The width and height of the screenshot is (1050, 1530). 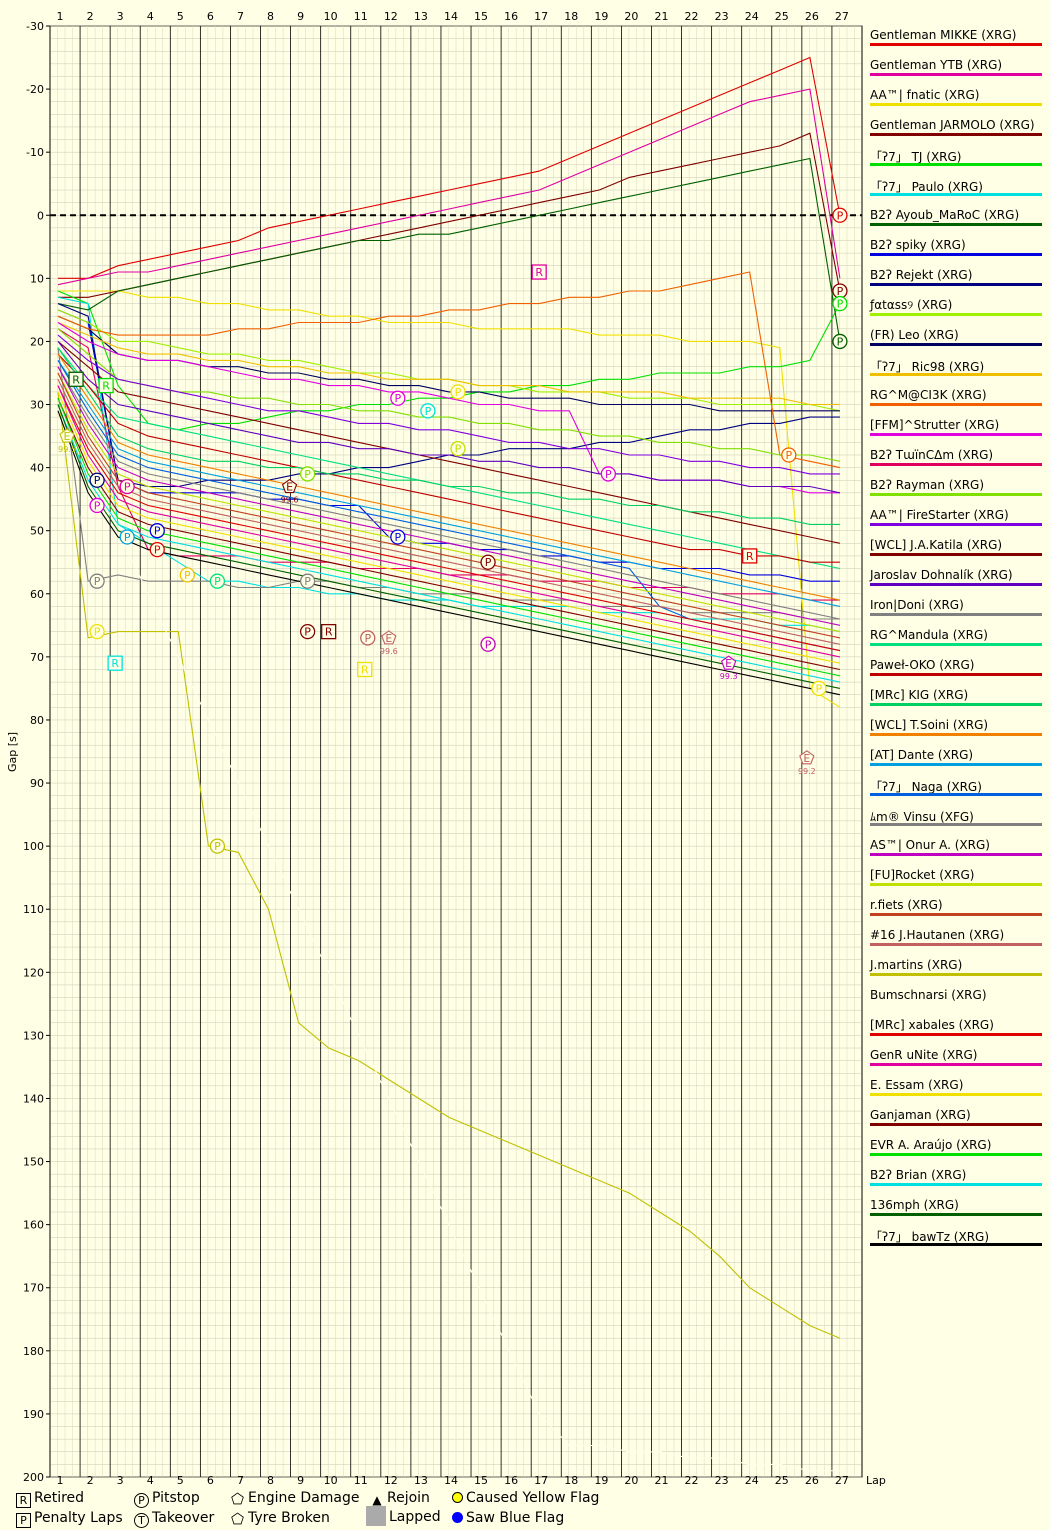 What do you see at coordinates (421, 16) in the screenshot?
I see `x-tick-label-top: 13` at bounding box center [421, 16].